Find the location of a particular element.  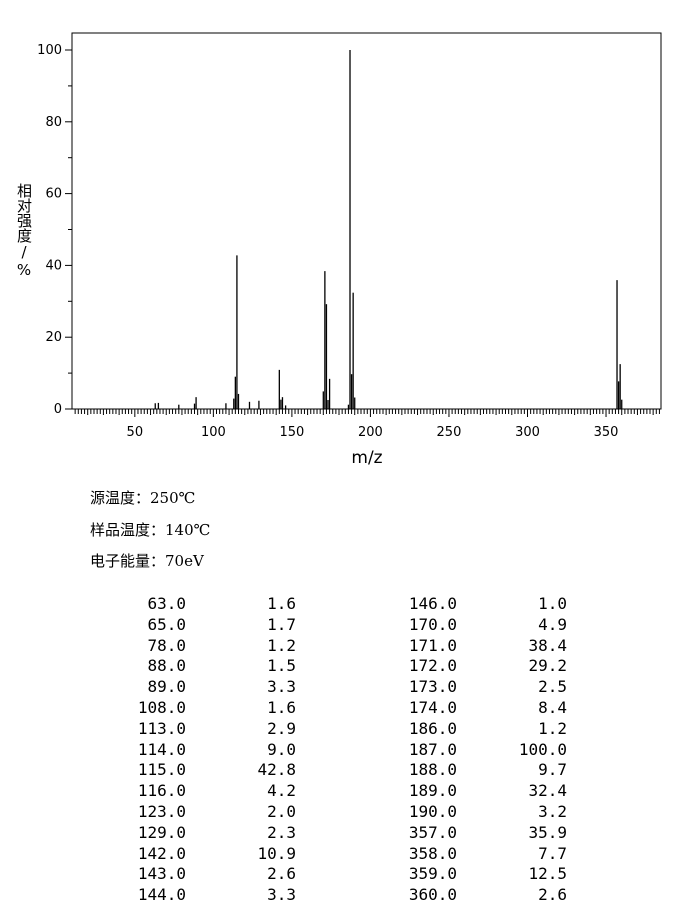

peak-intensity: 10.9 is located at coordinates (276, 853).